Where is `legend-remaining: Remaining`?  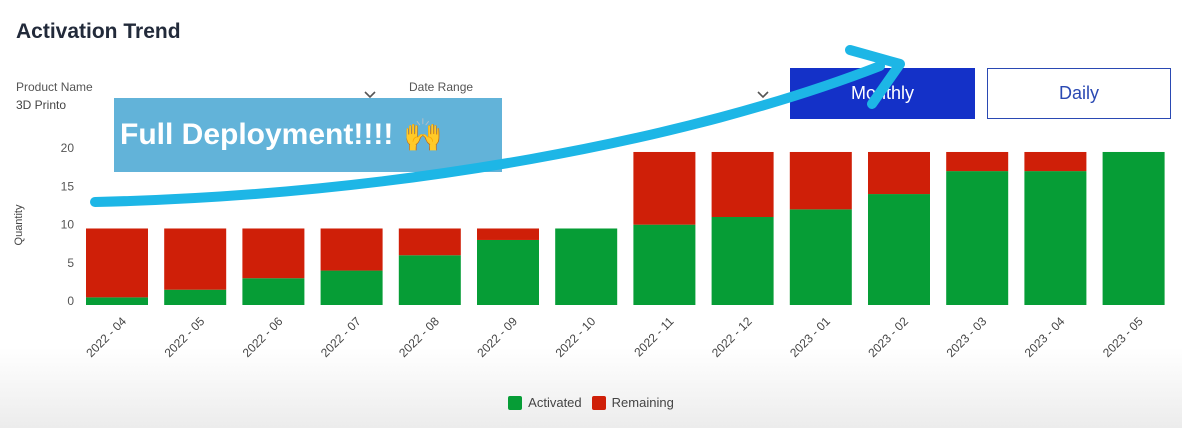 legend-remaining: Remaining is located at coordinates (632, 402).